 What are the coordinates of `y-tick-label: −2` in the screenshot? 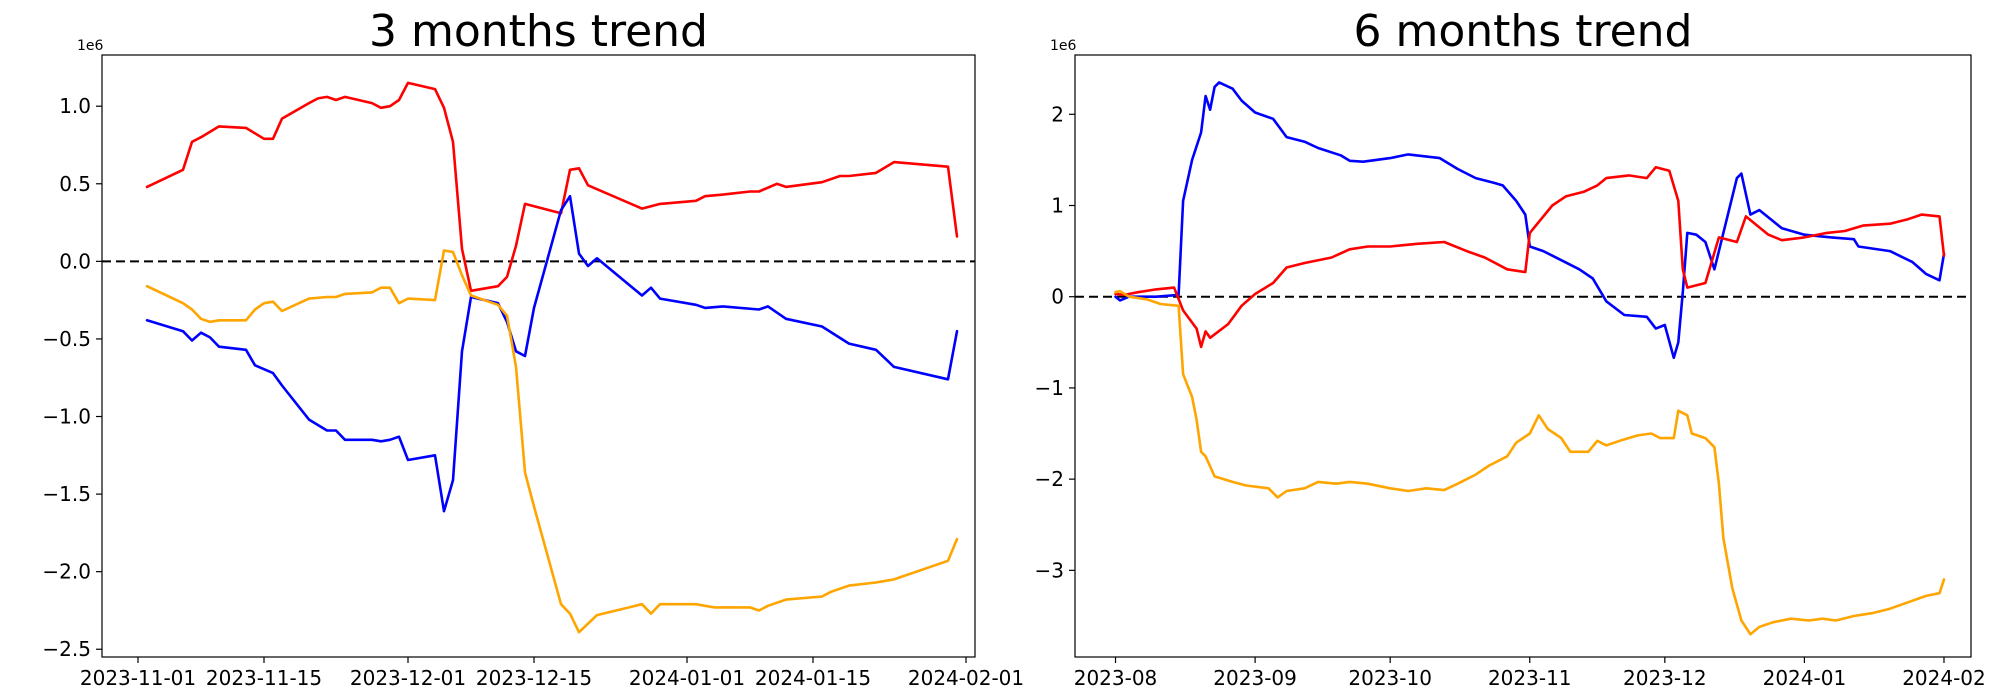 It's located at (1049, 479).